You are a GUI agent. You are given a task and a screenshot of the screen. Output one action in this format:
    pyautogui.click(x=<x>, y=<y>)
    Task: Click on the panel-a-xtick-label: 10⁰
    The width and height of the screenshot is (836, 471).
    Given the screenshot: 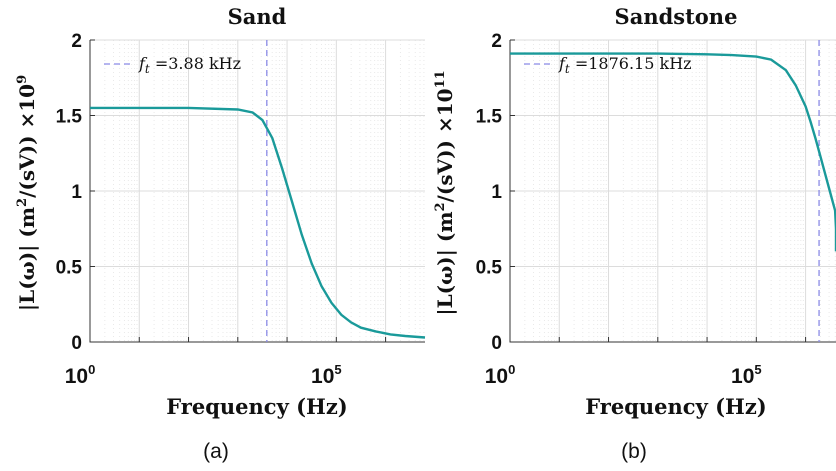 What is the action you would take?
    pyautogui.click(x=80, y=375)
    